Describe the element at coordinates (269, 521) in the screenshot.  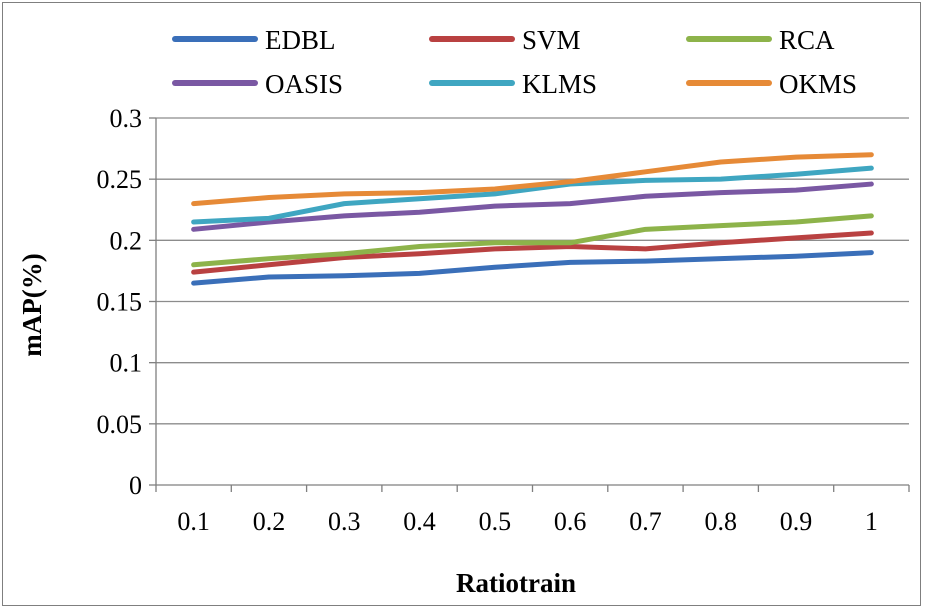
I see `x-tick-label: 0.2` at that location.